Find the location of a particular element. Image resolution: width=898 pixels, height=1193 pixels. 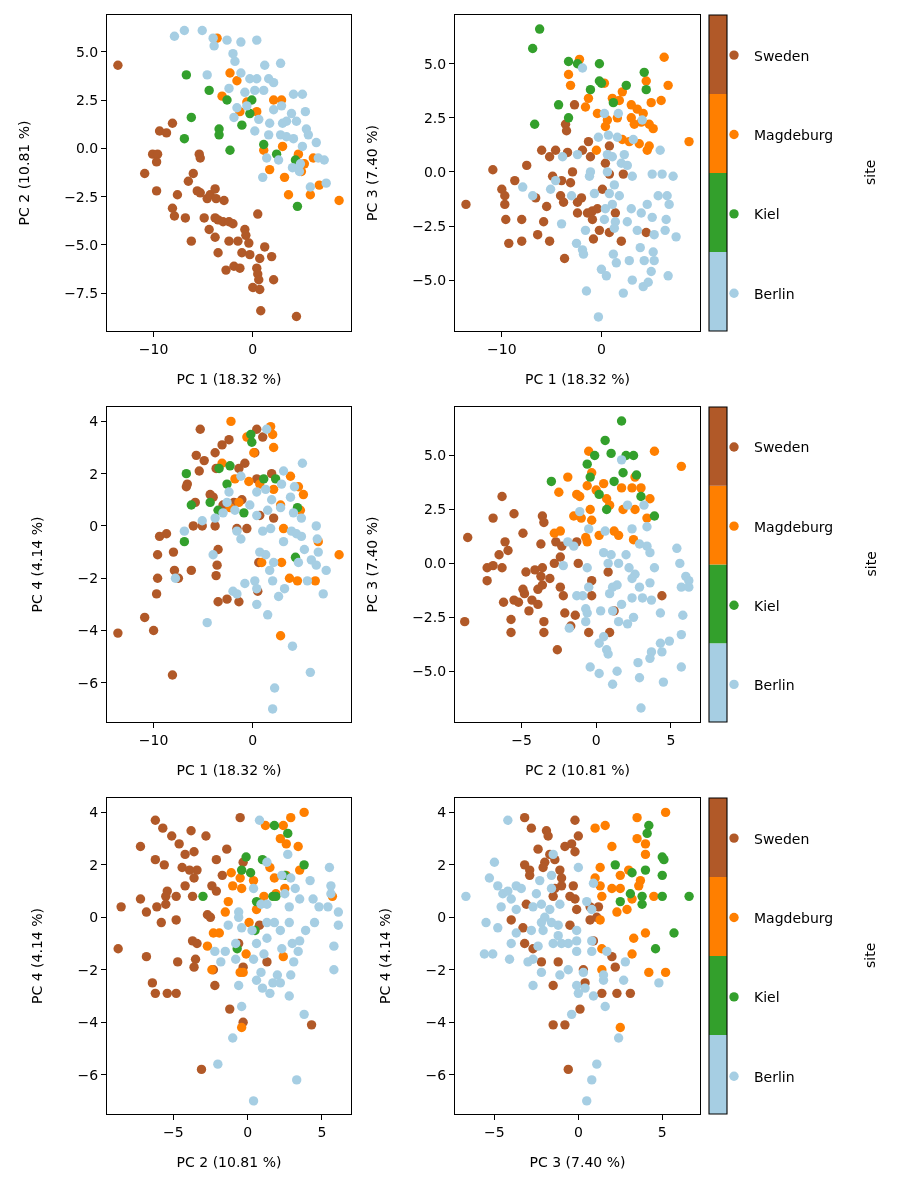

y-tick-label: −7.5 is located at coordinates (81, 293).